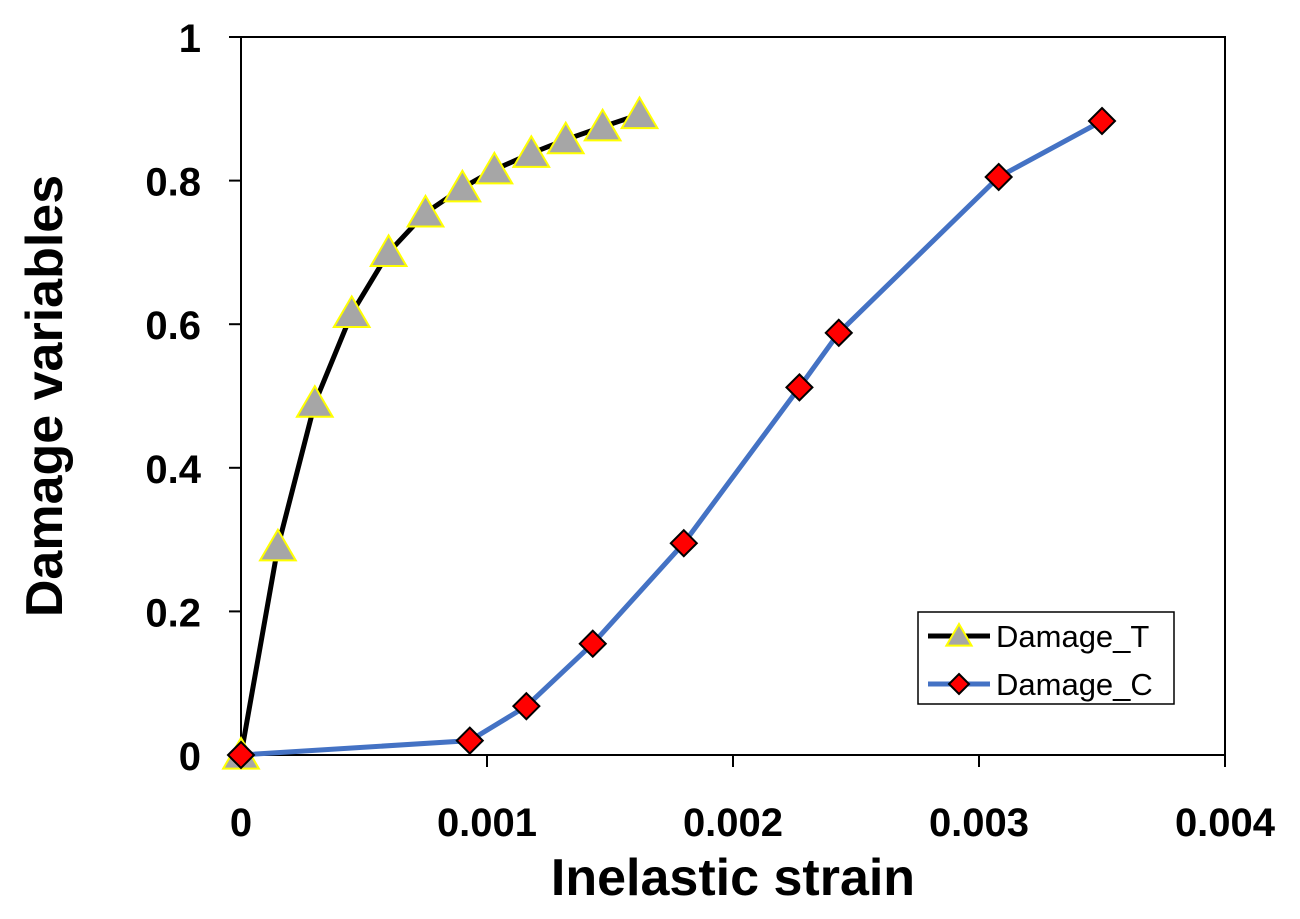 Image resolution: width=1300 pixels, height=919 pixels. Describe the element at coordinates (1072, 636) in the screenshot. I see `legend-label: Damage_T` at that location.